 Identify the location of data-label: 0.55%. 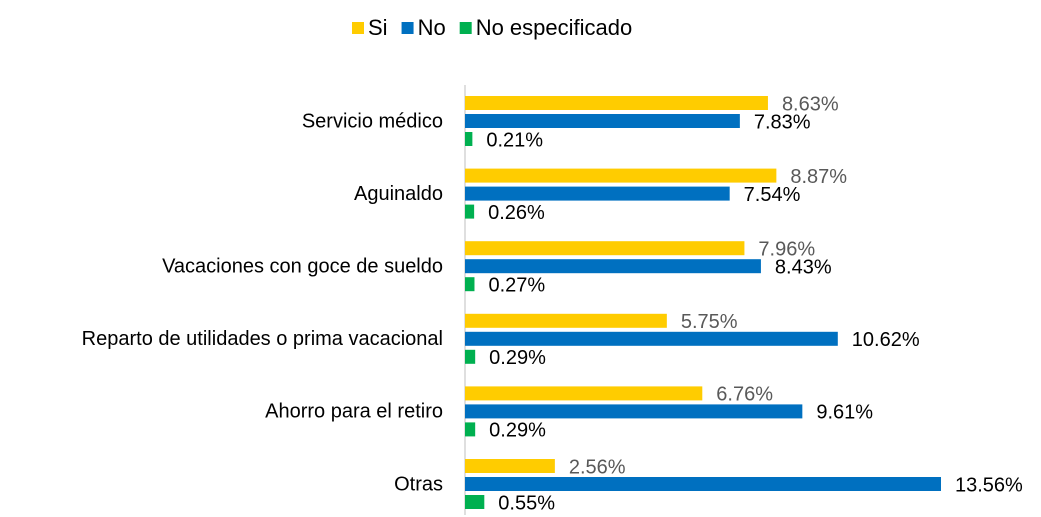
(526, 503).